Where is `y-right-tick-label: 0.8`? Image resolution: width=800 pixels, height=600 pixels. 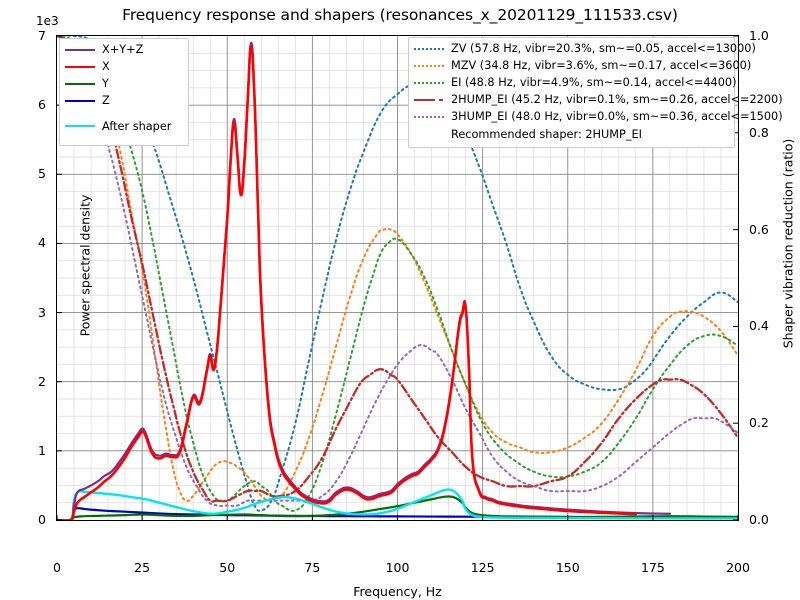 y-right-tick-label: 0.8 is located at coordinates (759, 132).